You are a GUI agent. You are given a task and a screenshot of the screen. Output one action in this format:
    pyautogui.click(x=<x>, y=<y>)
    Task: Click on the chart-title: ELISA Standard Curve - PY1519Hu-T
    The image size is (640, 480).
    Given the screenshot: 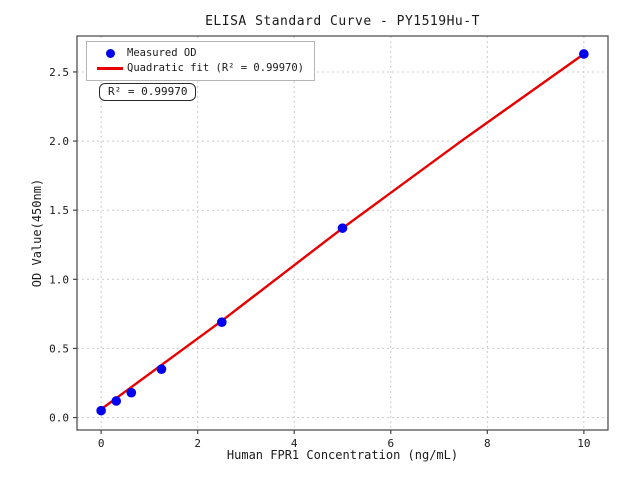 What is the action you would take?
    pyautogui.click(x=342, y=21)
    